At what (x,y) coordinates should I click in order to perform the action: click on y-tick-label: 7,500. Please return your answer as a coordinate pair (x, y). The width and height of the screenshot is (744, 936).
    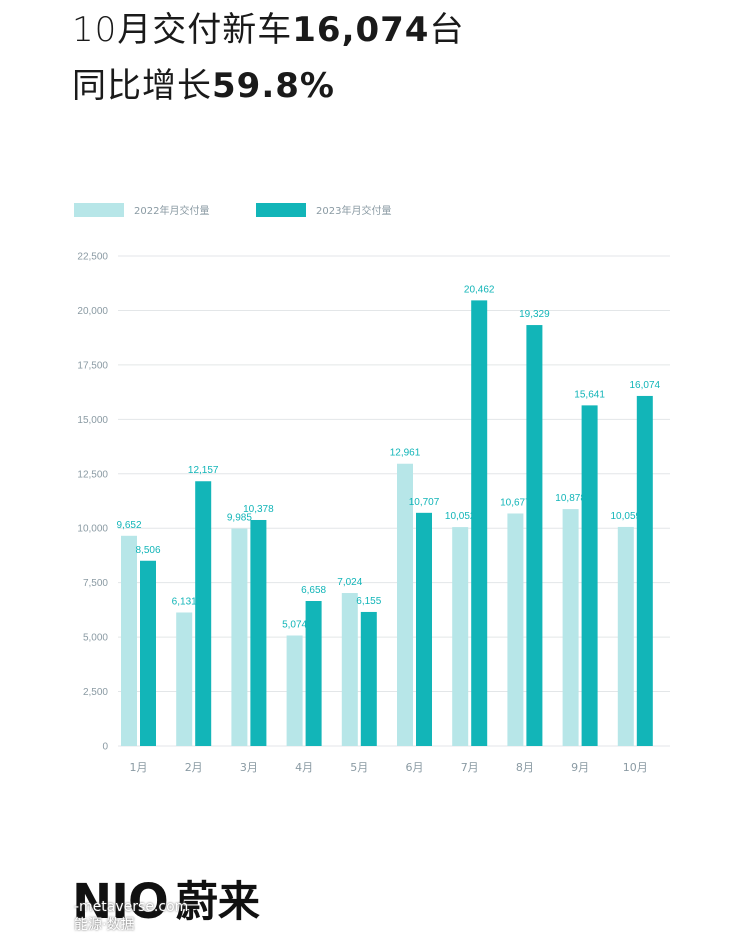
    Looking at the image, I should click on (95, 583).